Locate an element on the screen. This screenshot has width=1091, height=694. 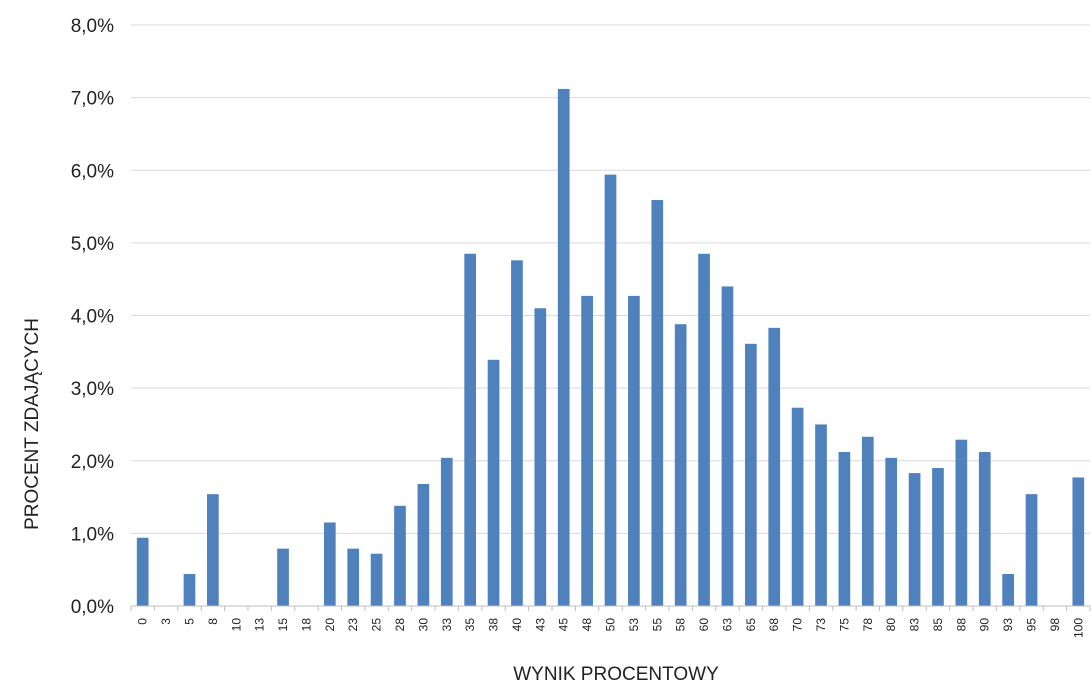
x-tick-label: 38 is located at coordinates (494, 625).